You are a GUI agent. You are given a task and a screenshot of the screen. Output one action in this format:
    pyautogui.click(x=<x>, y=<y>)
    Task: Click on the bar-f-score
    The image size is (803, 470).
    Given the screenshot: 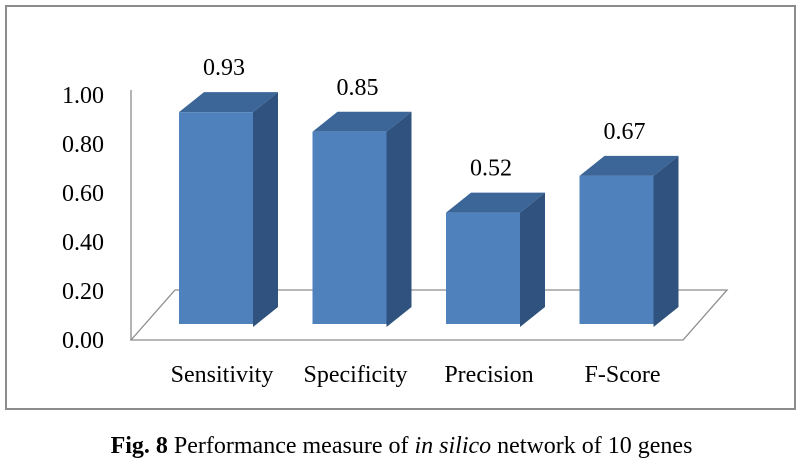 What is the action you would take?
    pyautogui.click(x=629, y=241)
    